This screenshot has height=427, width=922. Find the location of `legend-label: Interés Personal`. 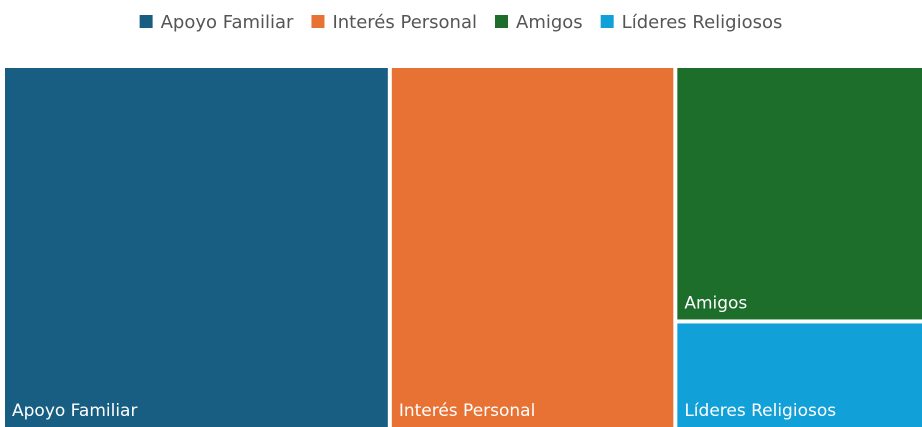

legend-label: Interés Personal is located at coordinates (404, 22).